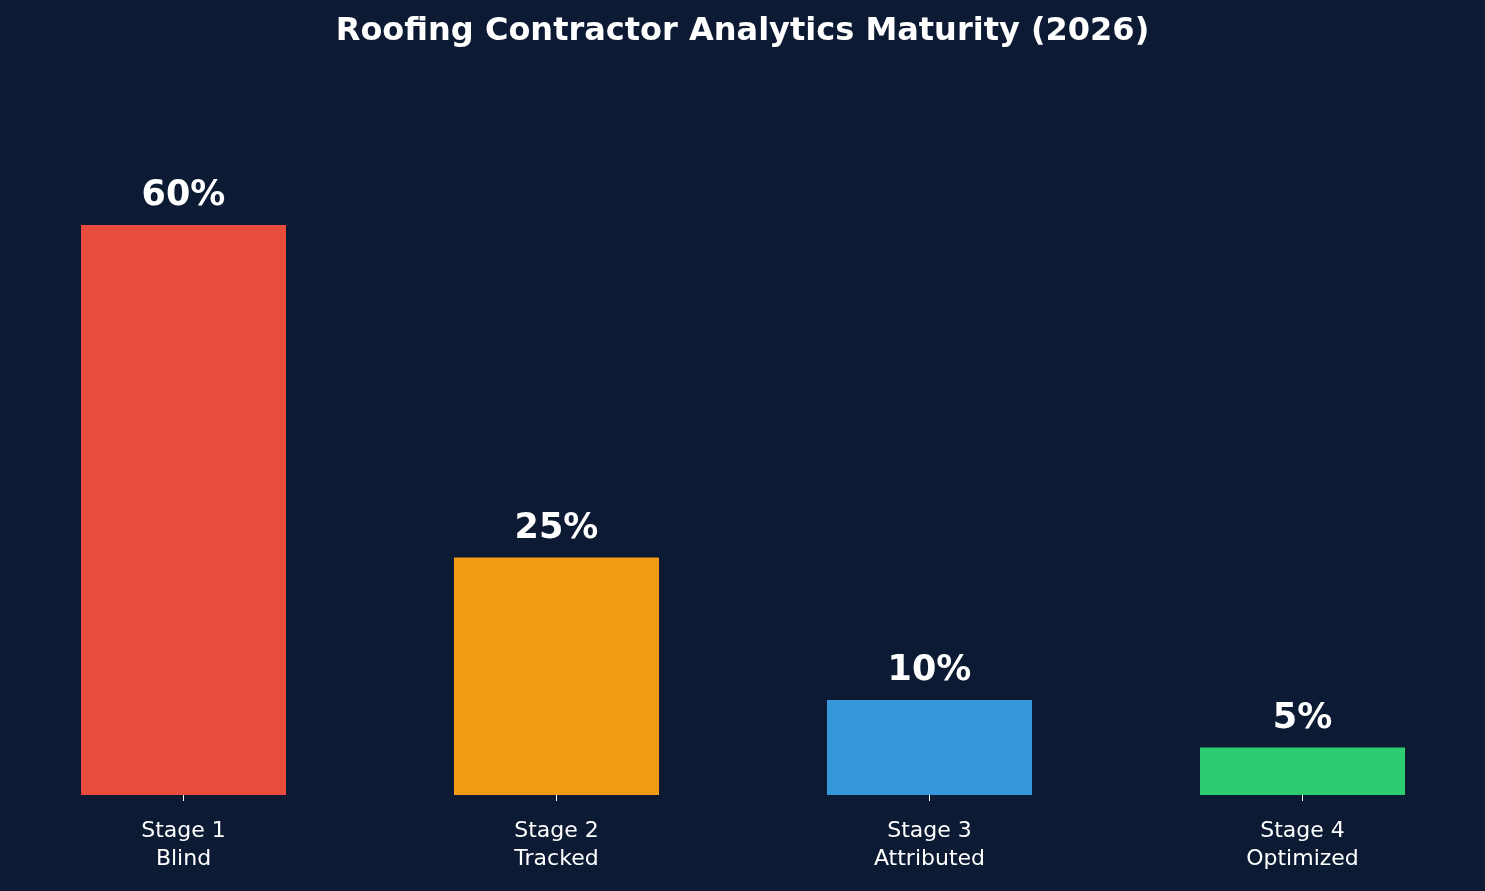 This screenshot has width=1485, height=891. I want to click on chart-title: Roofing Contractor Analytics Maturity (2026), so click(742, 29).